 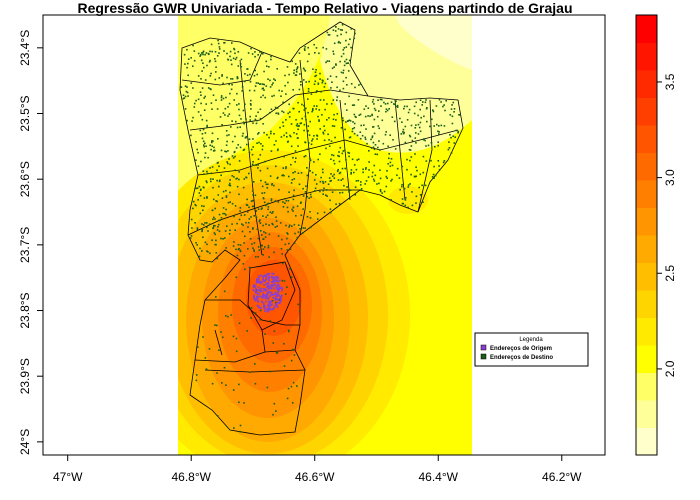 What do you see at coordinates (646, 139) in the screenshot?
I see `colorbar-segment` at bounding box center [646, 139].